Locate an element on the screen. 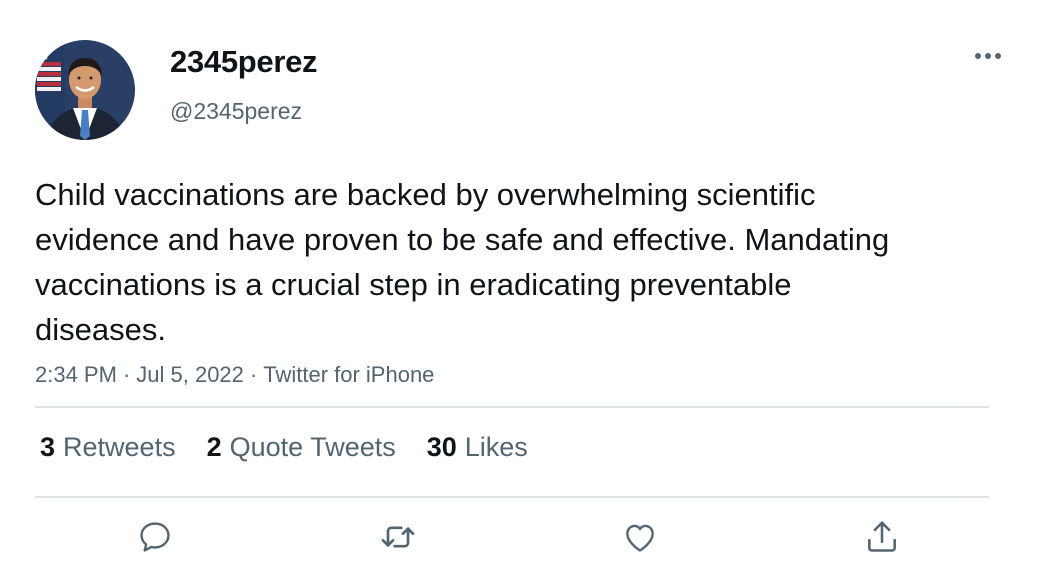 This screenshot has width=1050, height=570. more-horizontal-icon is located at coordinates (988, 56).